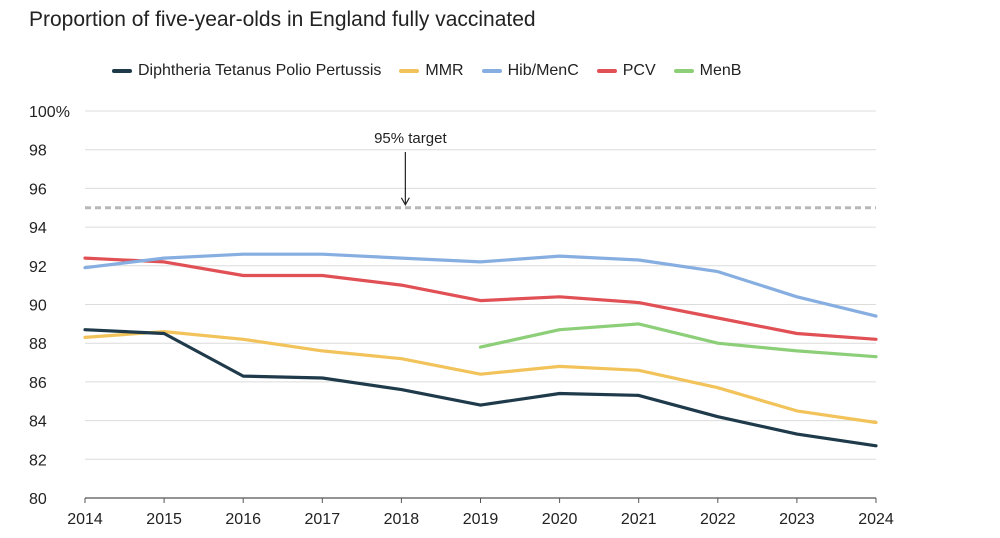  What do you see at coordinates (323, 519) in the screenshot?
I see `x-tick-label-2017: 2017` at bounding box center [323, 519].